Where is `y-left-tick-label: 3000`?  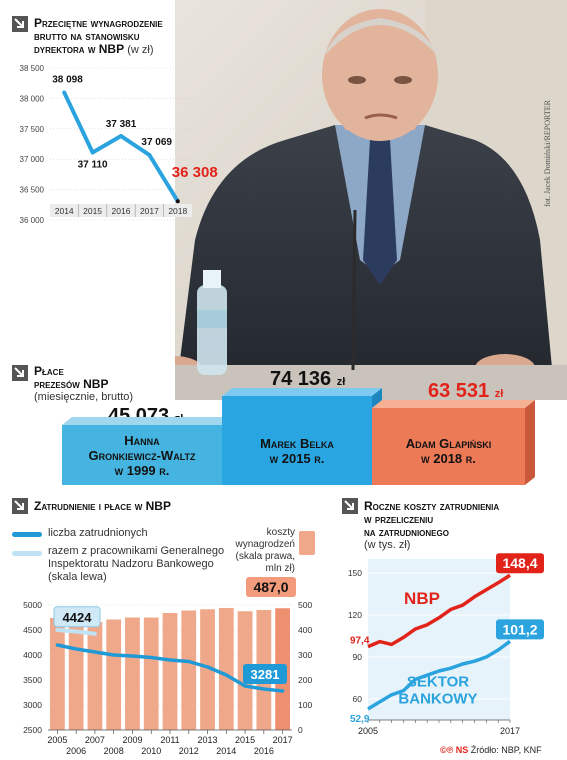 y-left-tick-label: 3000 is located at coordinates (32, 705).